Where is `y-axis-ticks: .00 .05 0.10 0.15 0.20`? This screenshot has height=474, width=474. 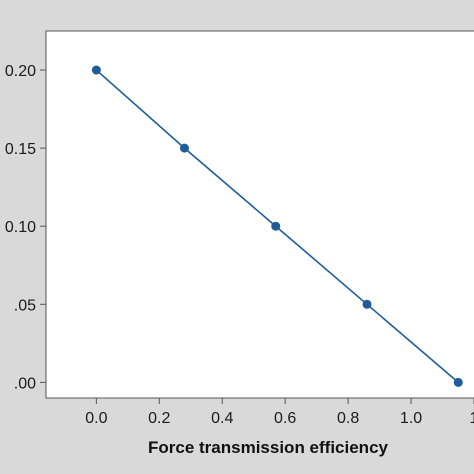
y-axis-ticks: .00 .05 0.10 0.15 0.20 is located at coordinates (25, 227).